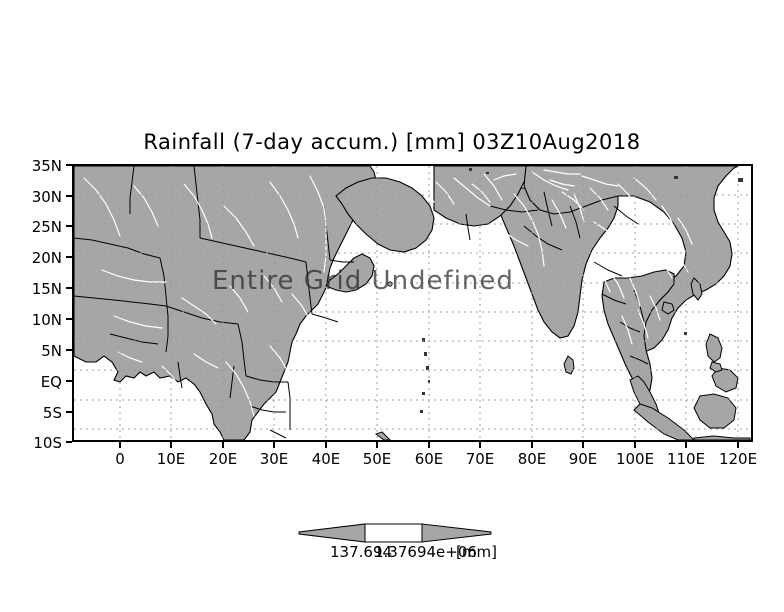  What do you see at coordinates (738, 459) in the screenshot?
I see `x-axis-label-120e: 120E` at bounding box center [738, 459].